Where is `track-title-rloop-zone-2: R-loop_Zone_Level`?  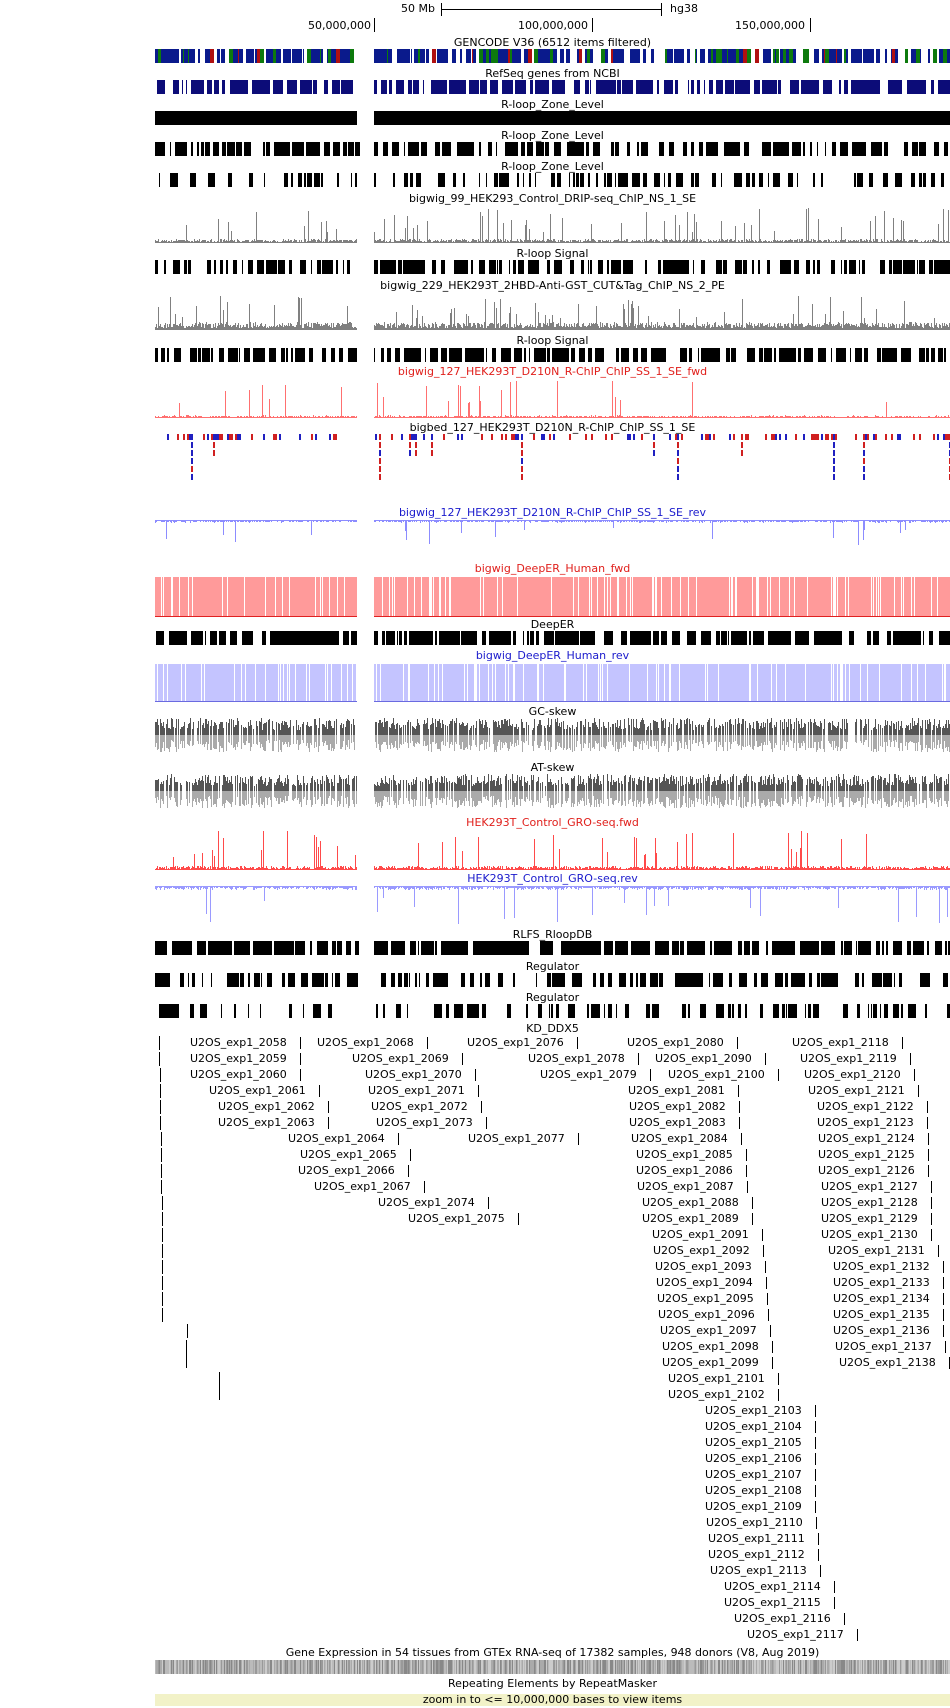 track-title-rloop-zone-2: R-loop_Zone_Level is located at coordinates (552, 135).